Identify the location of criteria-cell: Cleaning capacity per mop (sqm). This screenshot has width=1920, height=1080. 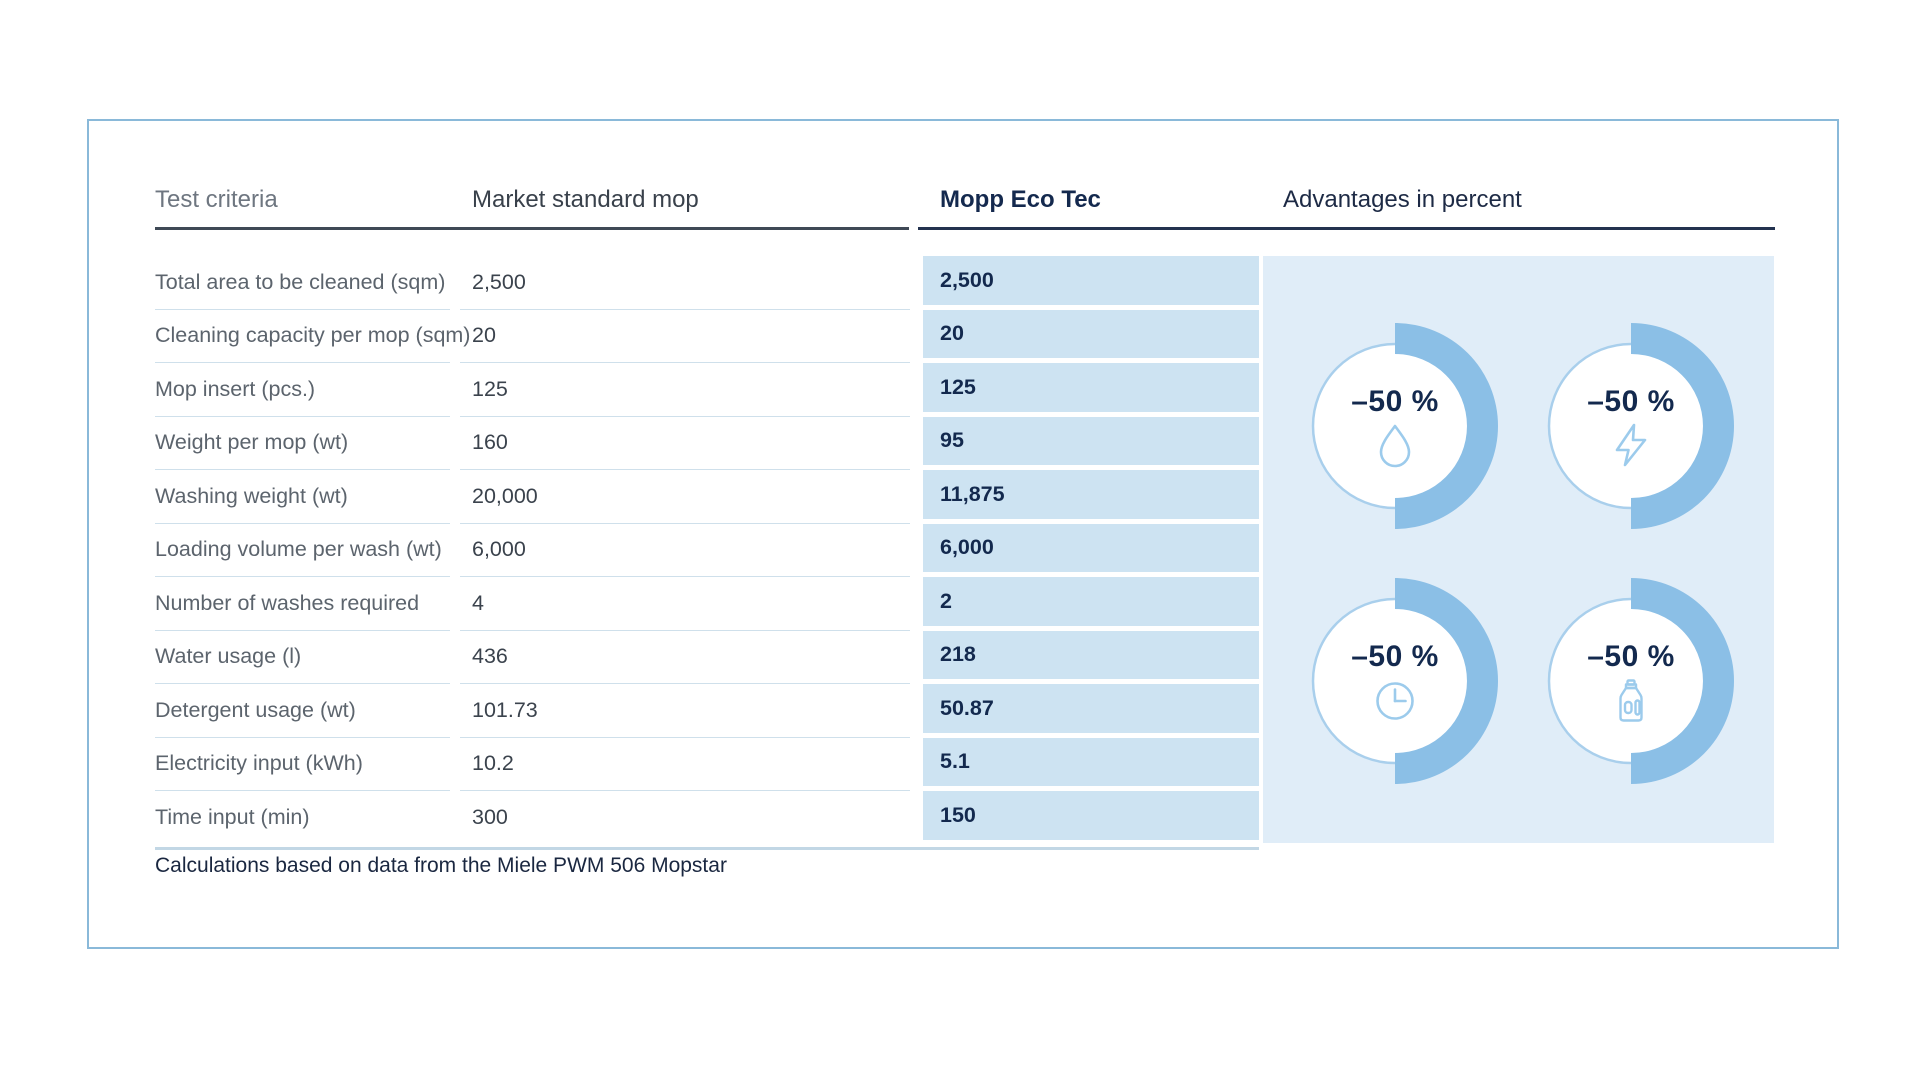
(312, 336).